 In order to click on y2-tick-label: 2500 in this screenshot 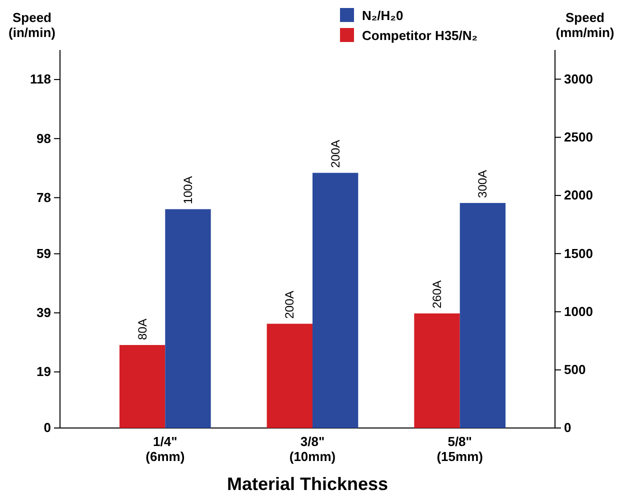, I will do `click(578, 136)`.